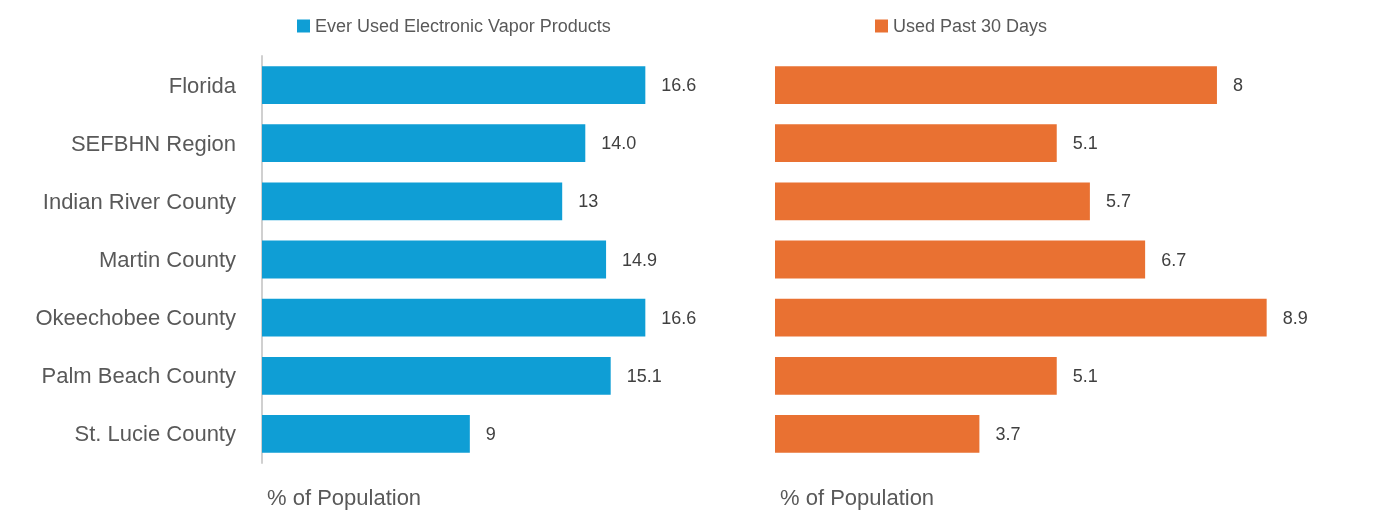 Image resolution: width=1382 pixels, height=521 pixels. Describe the element at coordinates (167, 259) in the screenshot. I see `y-tick-label: Martin County` at that location.